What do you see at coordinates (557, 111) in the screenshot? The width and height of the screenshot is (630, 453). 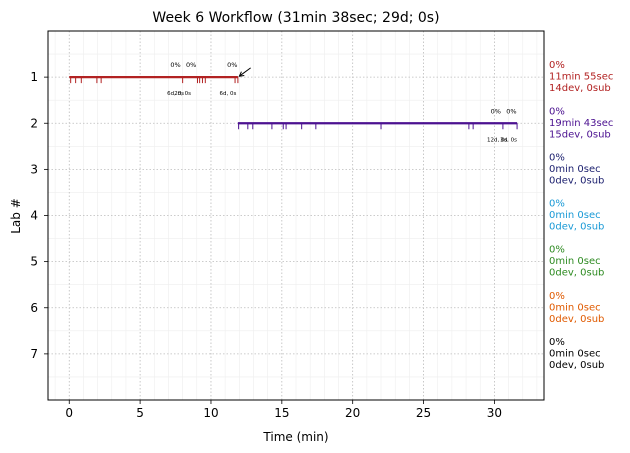 I see `lab-2-side-label: 0%` at bounding box center [557, 111].